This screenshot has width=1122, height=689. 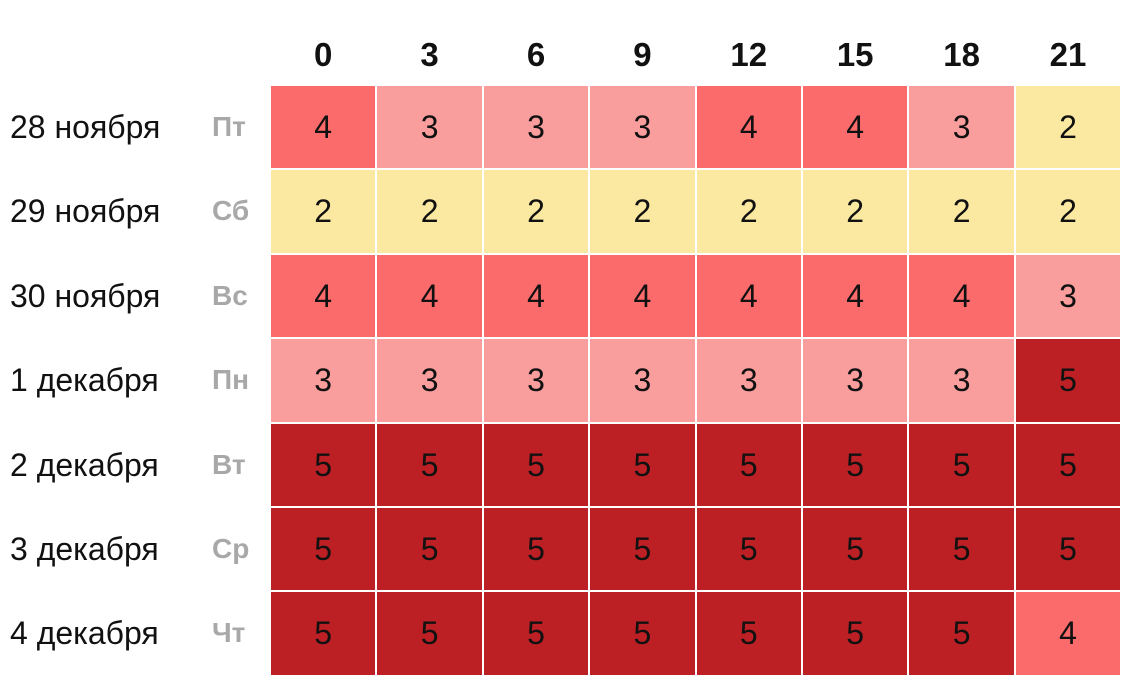 I want to click on column-header-hour-9: 9, so click(x=642, y=54).